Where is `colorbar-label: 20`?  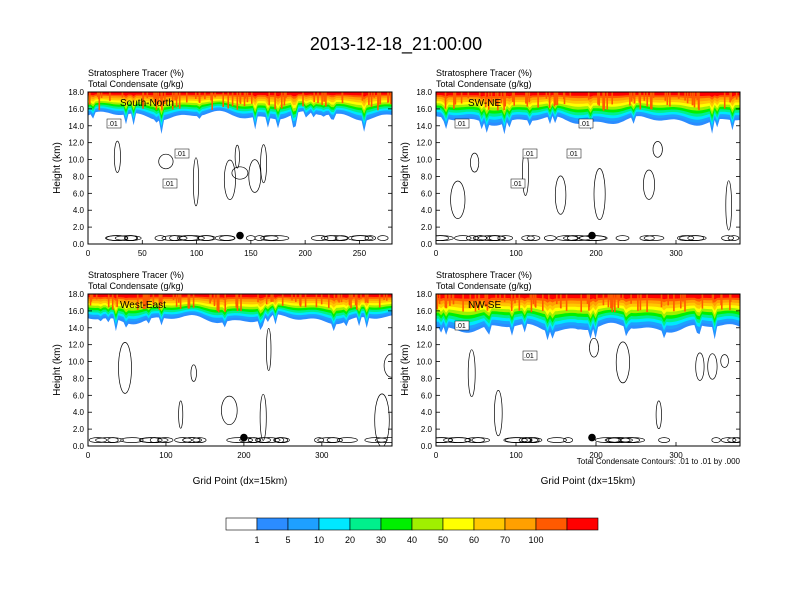
colorbar-label: 20 is located at coordinates (350, 540).